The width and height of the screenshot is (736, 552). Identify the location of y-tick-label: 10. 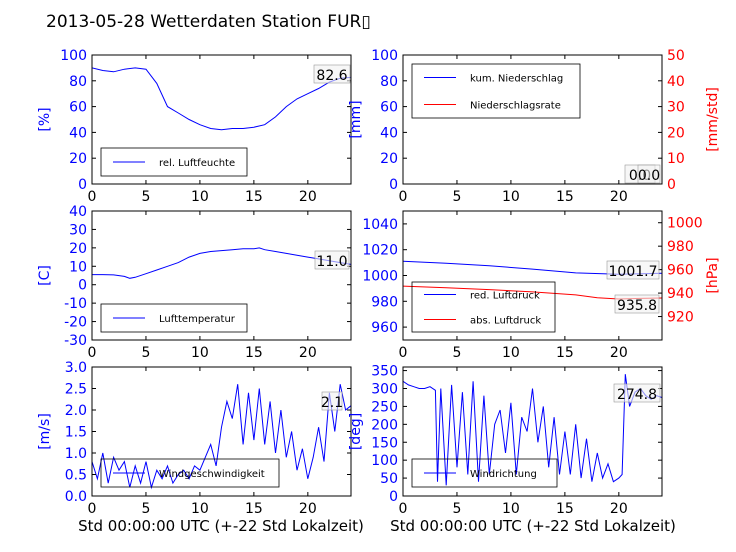
(78, 267).